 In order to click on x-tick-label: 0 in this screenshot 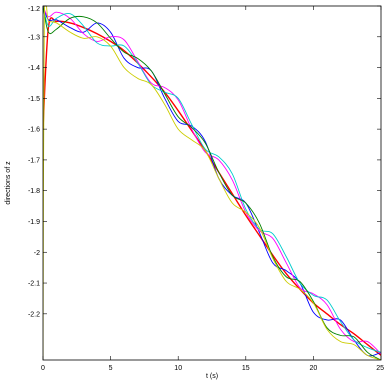, I will do `click(43, 368)`.